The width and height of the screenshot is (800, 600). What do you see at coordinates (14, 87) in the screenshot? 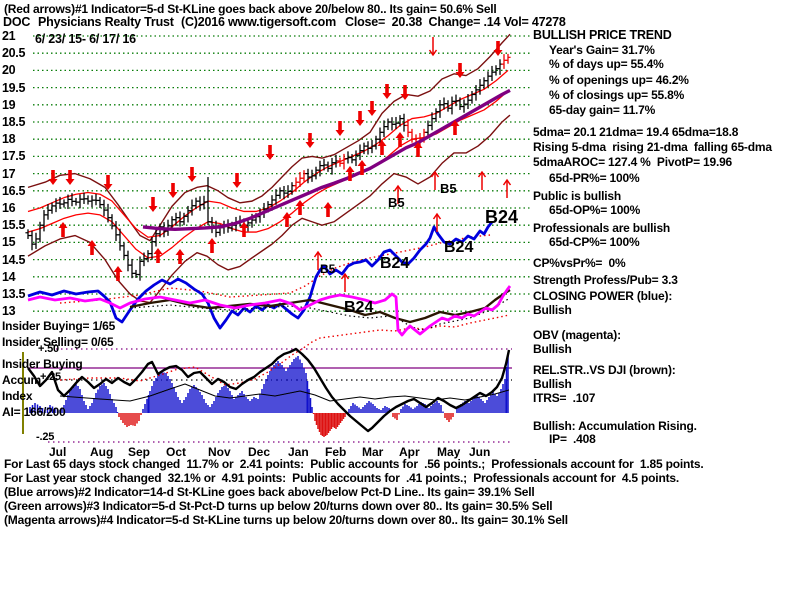
I see `y-axis-label: 19.5` at bounding box center [14, 87].